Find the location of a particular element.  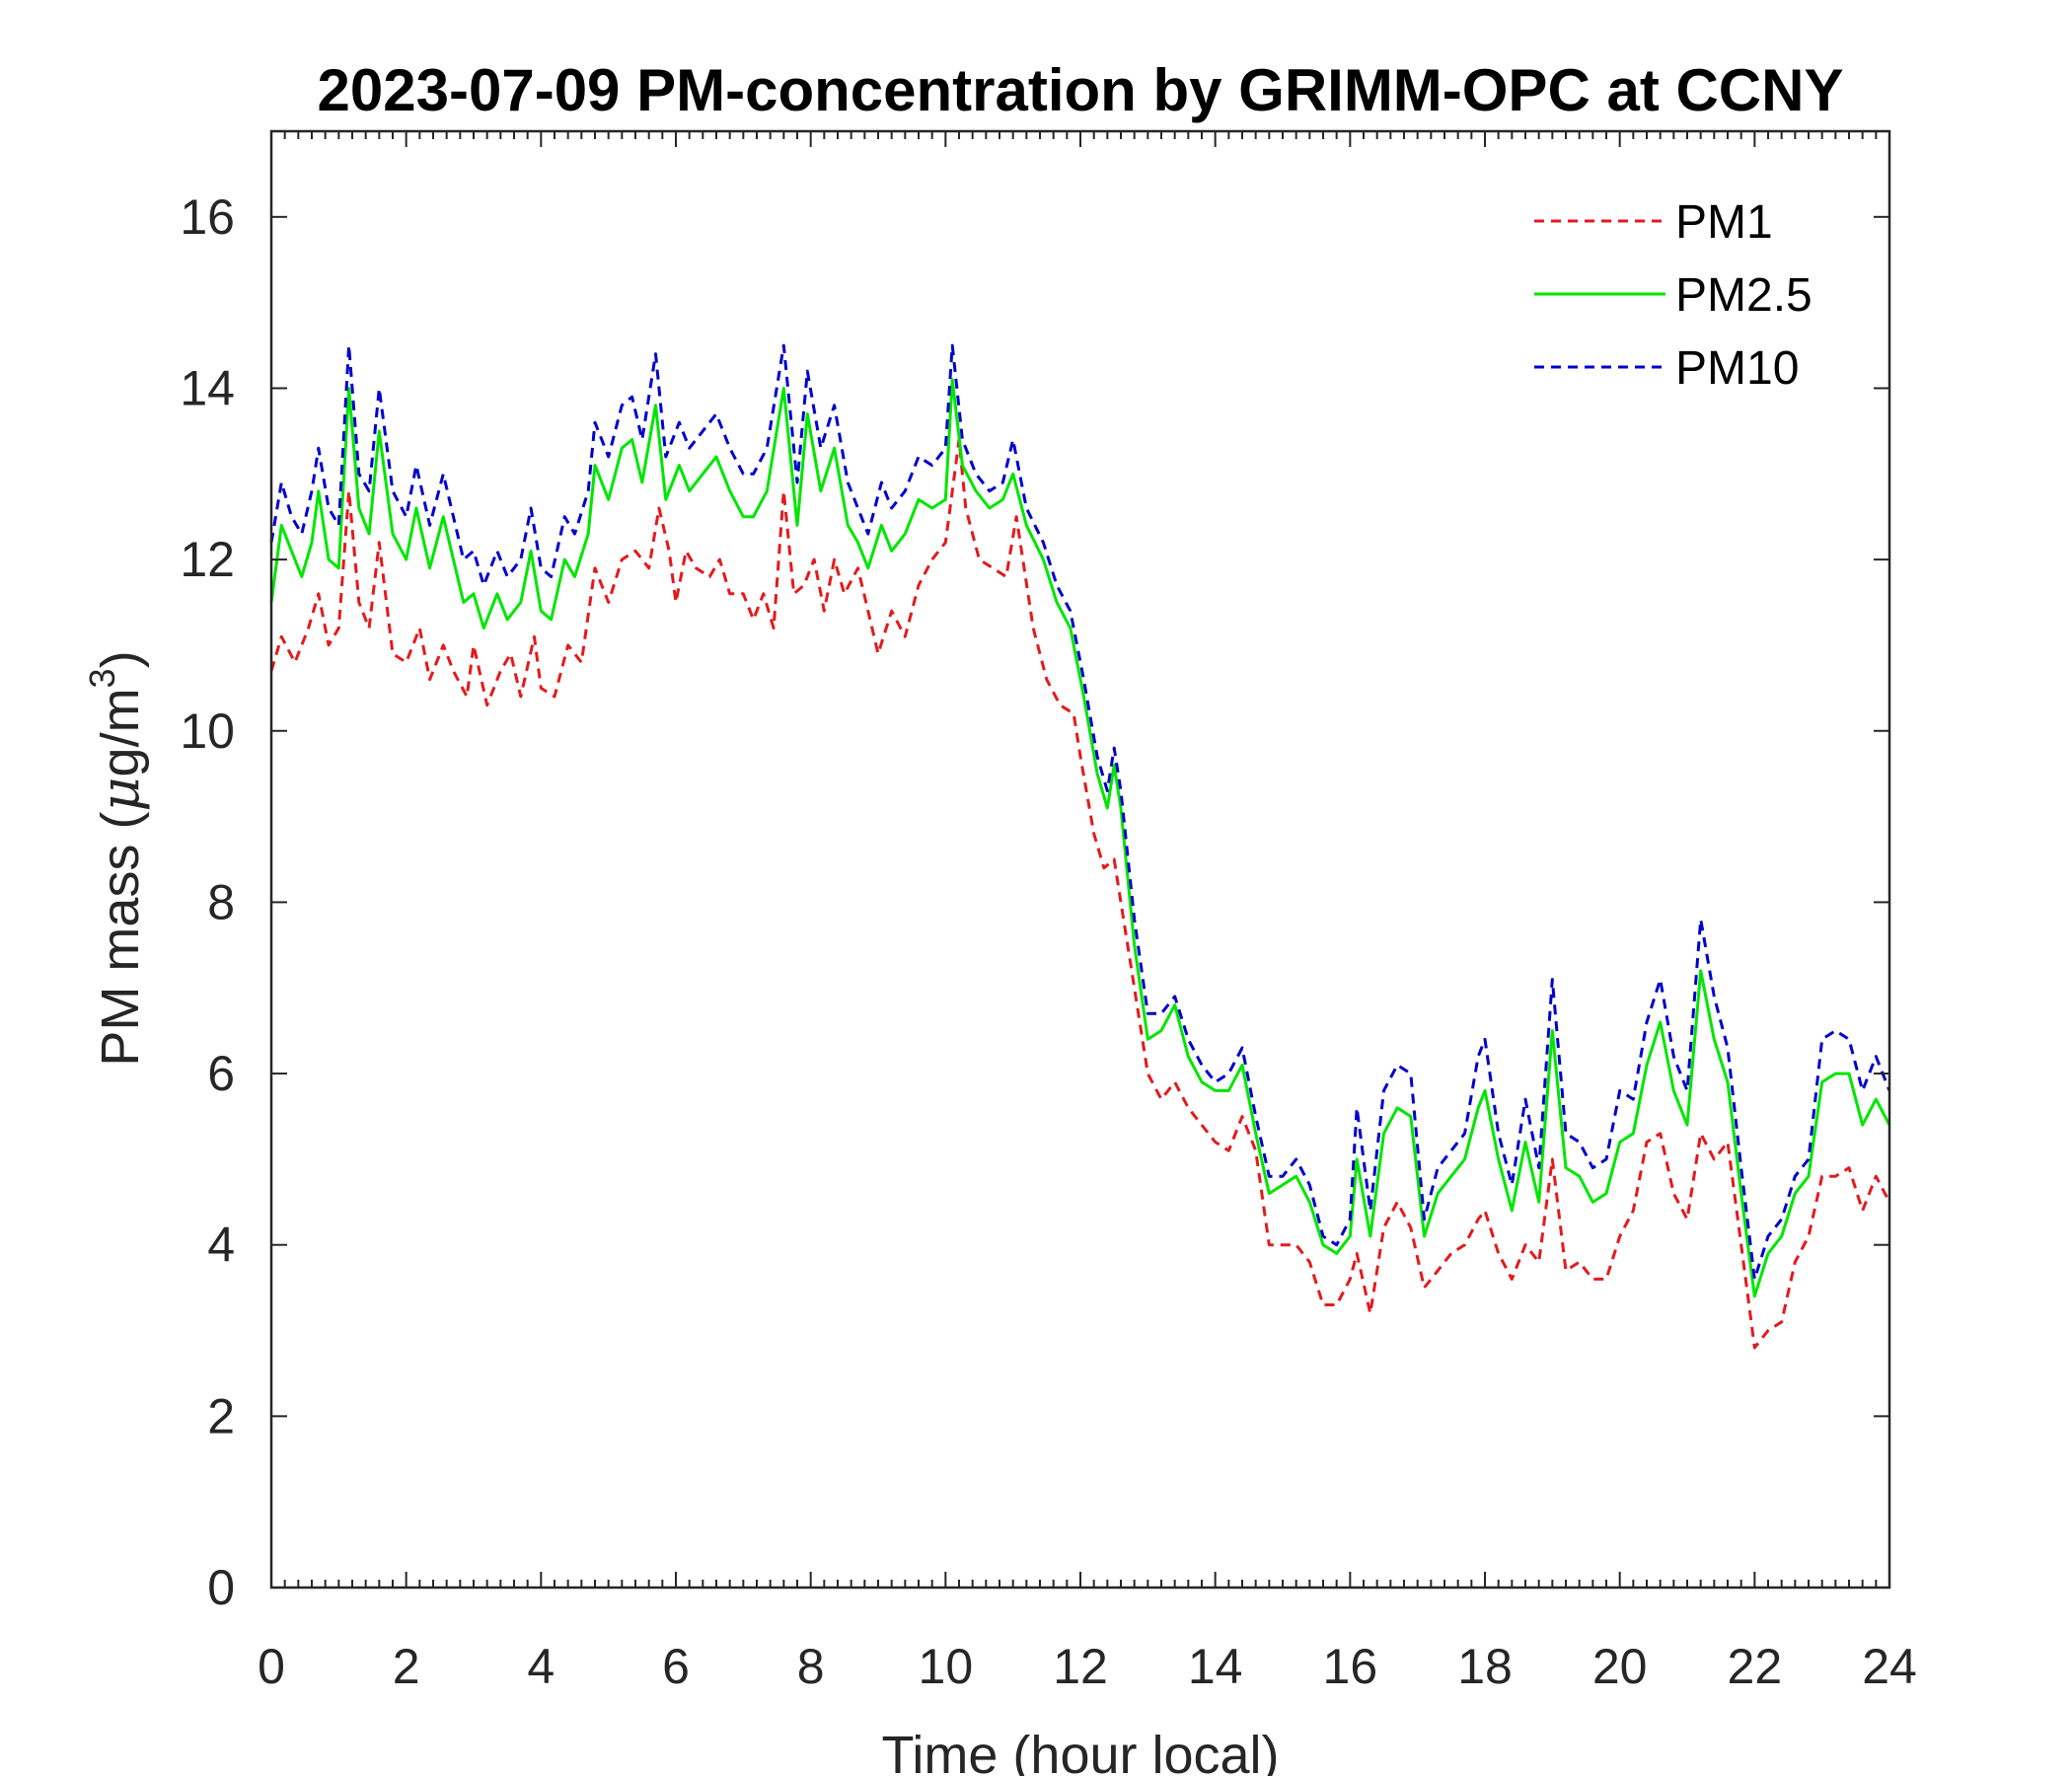

x-tick-label: 10 is located at coordinates (947, 1667).